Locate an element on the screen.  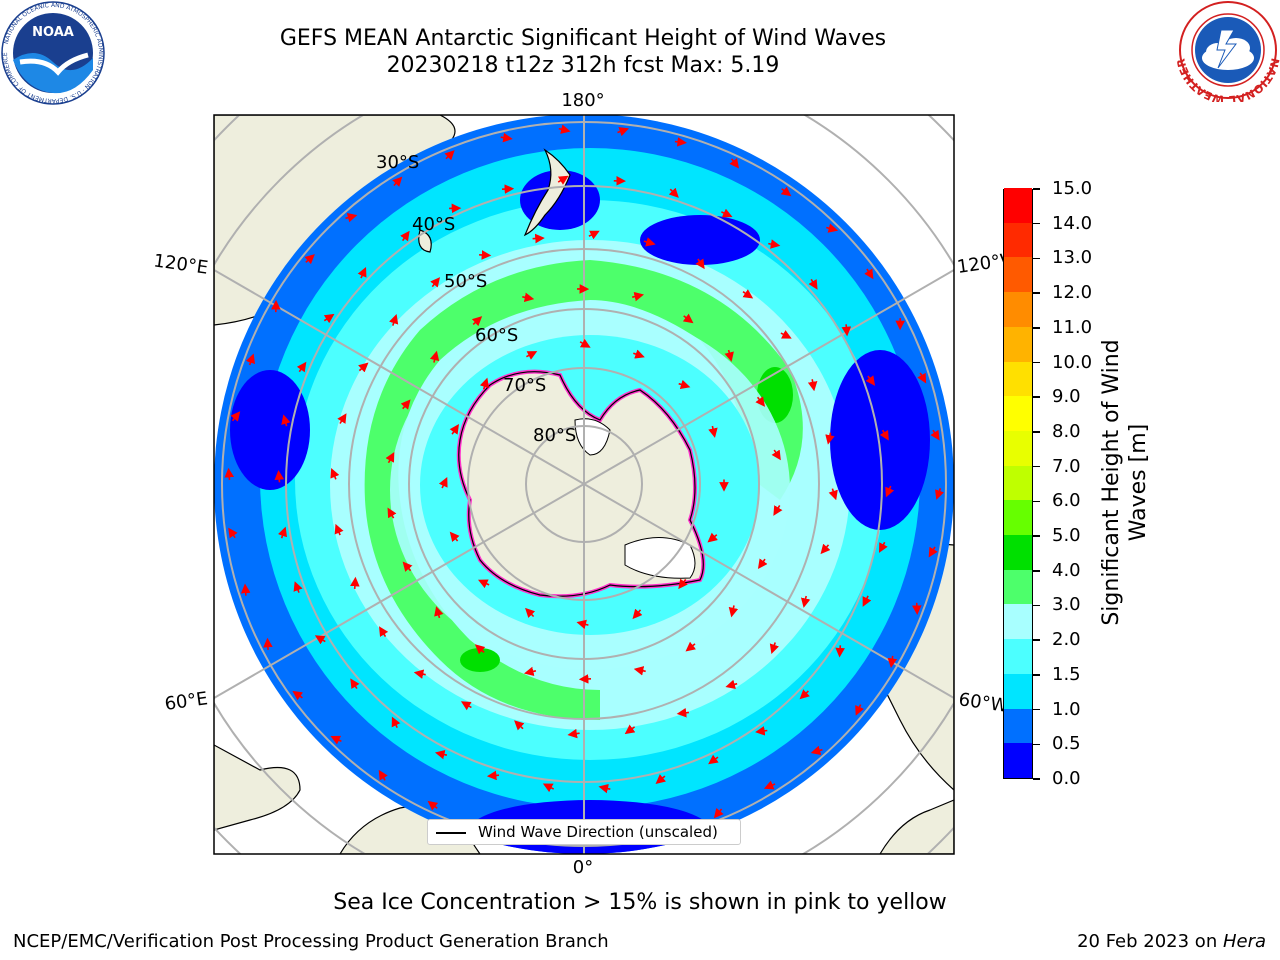
land-madagascar is located at coordinates (257, 787).